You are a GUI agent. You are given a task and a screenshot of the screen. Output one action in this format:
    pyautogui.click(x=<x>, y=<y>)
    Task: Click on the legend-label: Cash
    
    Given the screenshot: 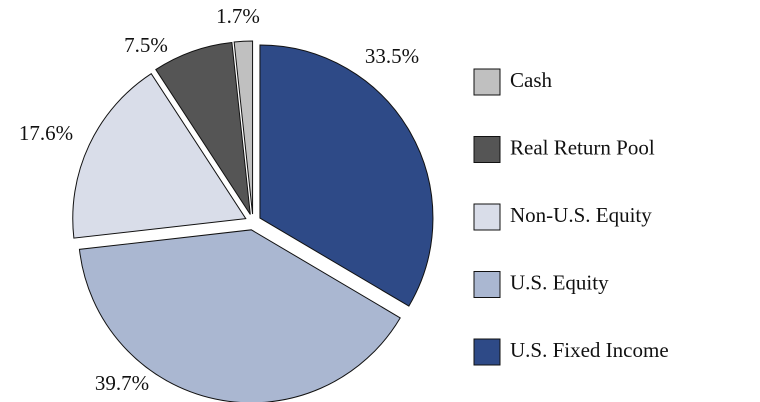 What is the action you would take?
    pyautogui.click(x=531, y=80)
    